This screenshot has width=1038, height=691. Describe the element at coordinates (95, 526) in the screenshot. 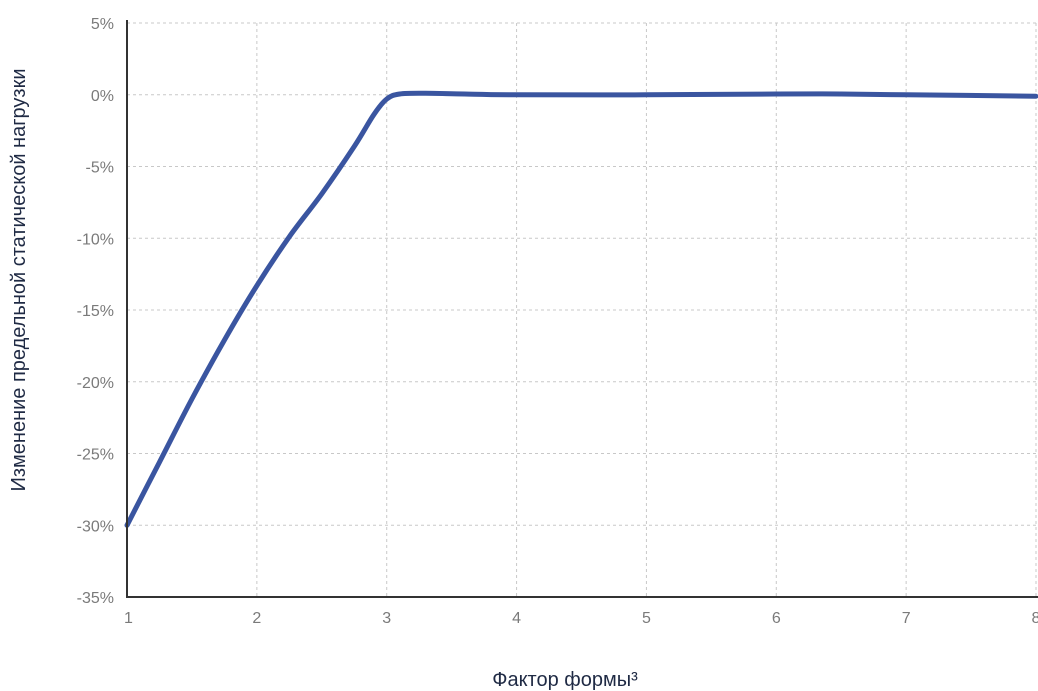

I see `y-tick-label: -30%` at that location.